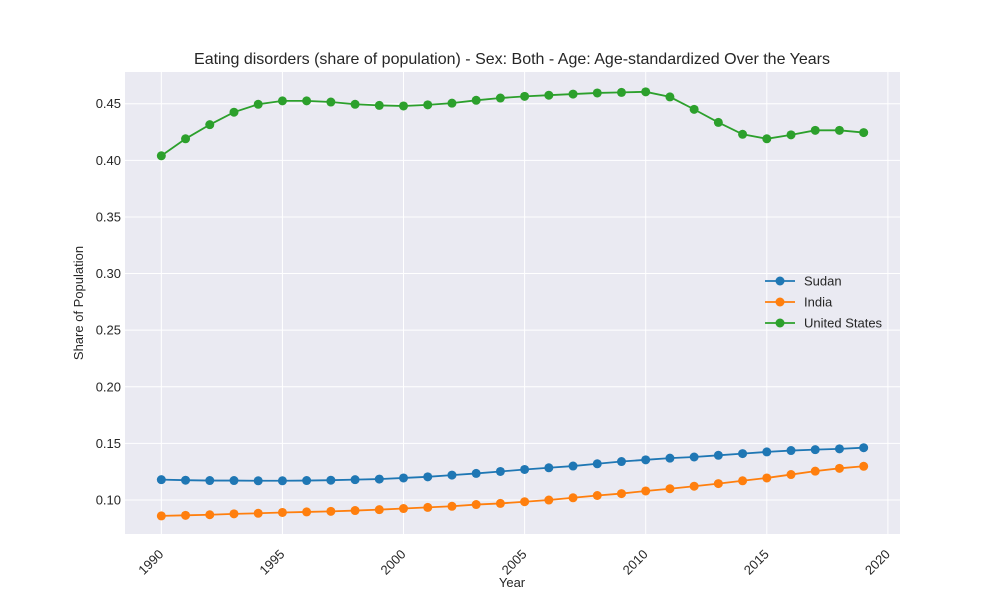 The image size is (1000, 600). I want to click on y-tick-label: 0.15, so click(108, 443).